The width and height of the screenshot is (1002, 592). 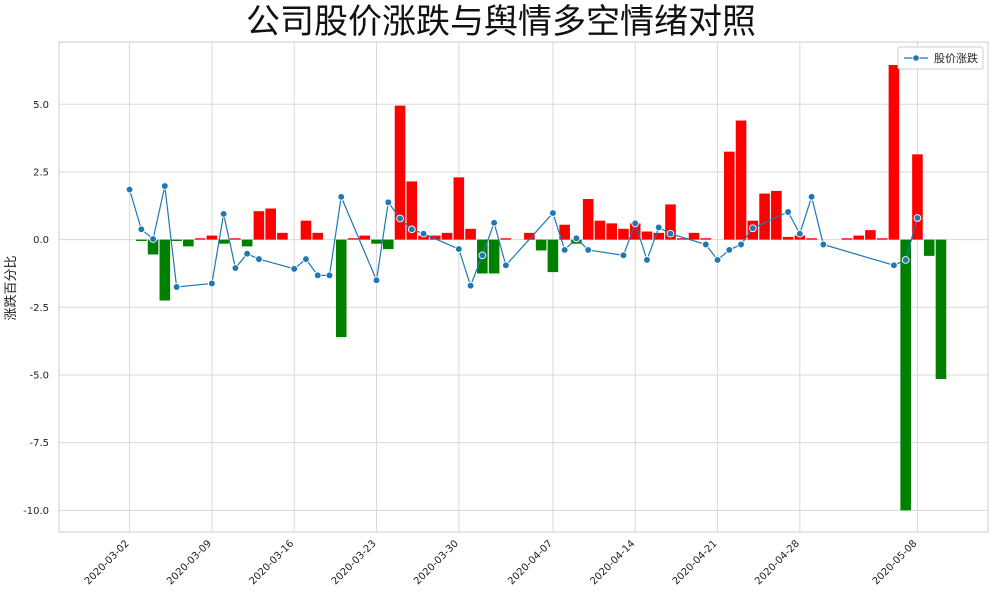 What do you see at coordinates (501, 22) in the screenshot?
I see `chart-title: 公司股价涨跌与舆情多空情绪对照` at bounding box center [501, 22].